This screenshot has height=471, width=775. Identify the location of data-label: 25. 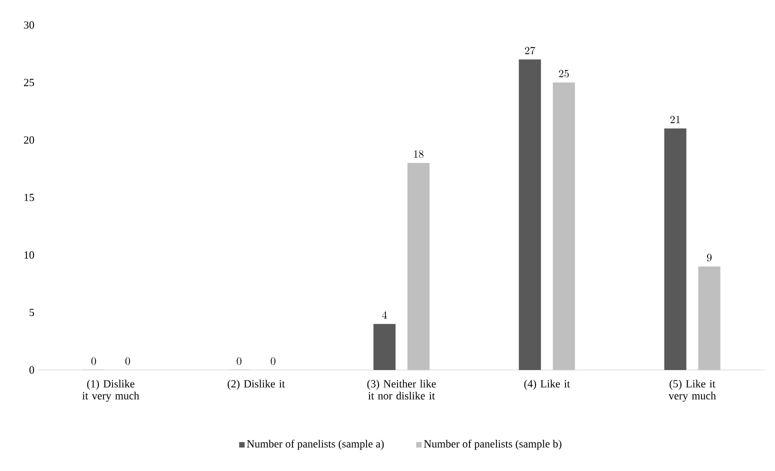
(563, 74).